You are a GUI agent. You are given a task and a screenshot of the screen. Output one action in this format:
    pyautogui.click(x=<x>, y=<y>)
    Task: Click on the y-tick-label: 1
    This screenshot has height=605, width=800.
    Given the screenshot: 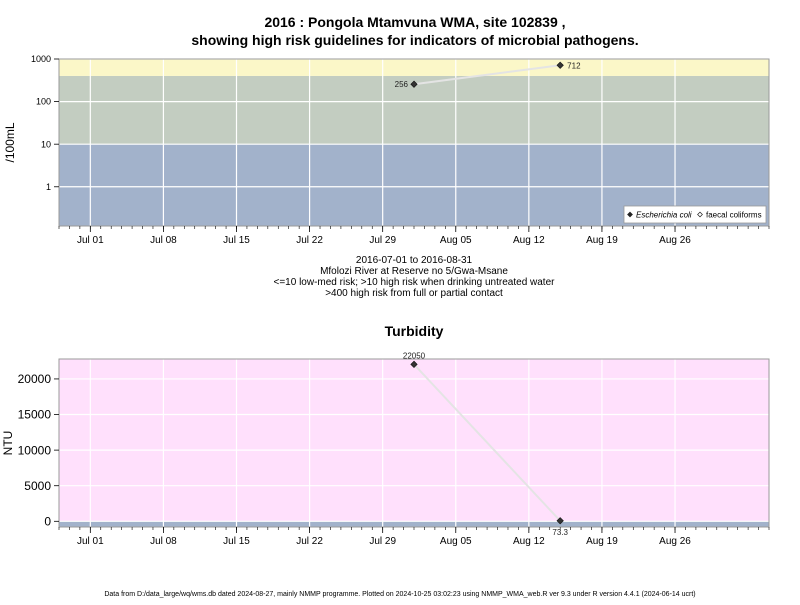 What is the action you would take?
    pyautogui.click(x=48, y=187)
    